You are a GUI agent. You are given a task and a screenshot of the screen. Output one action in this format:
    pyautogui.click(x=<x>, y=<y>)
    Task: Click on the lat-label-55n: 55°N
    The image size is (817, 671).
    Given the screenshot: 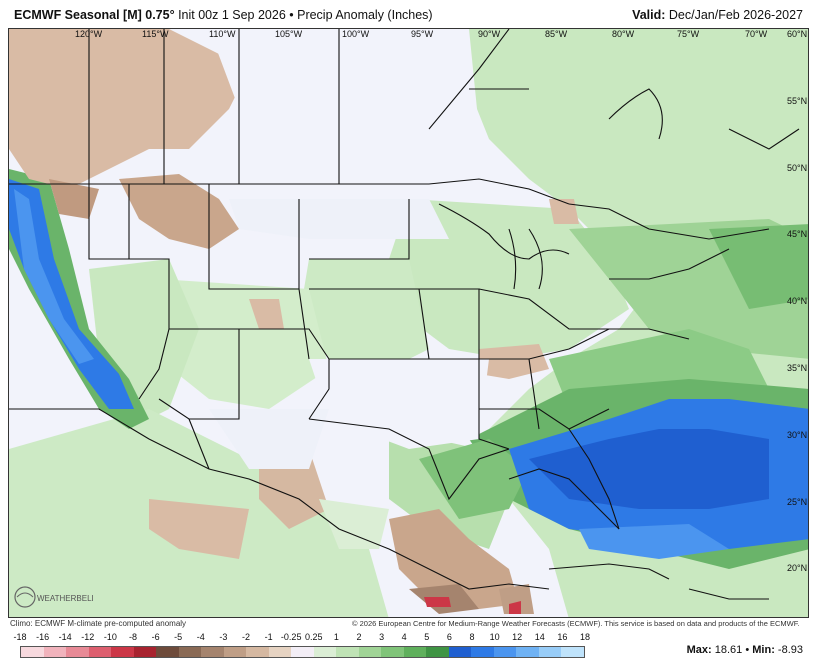 What is the action you would take?
    pyautogui.click(x=797, y=101)
    